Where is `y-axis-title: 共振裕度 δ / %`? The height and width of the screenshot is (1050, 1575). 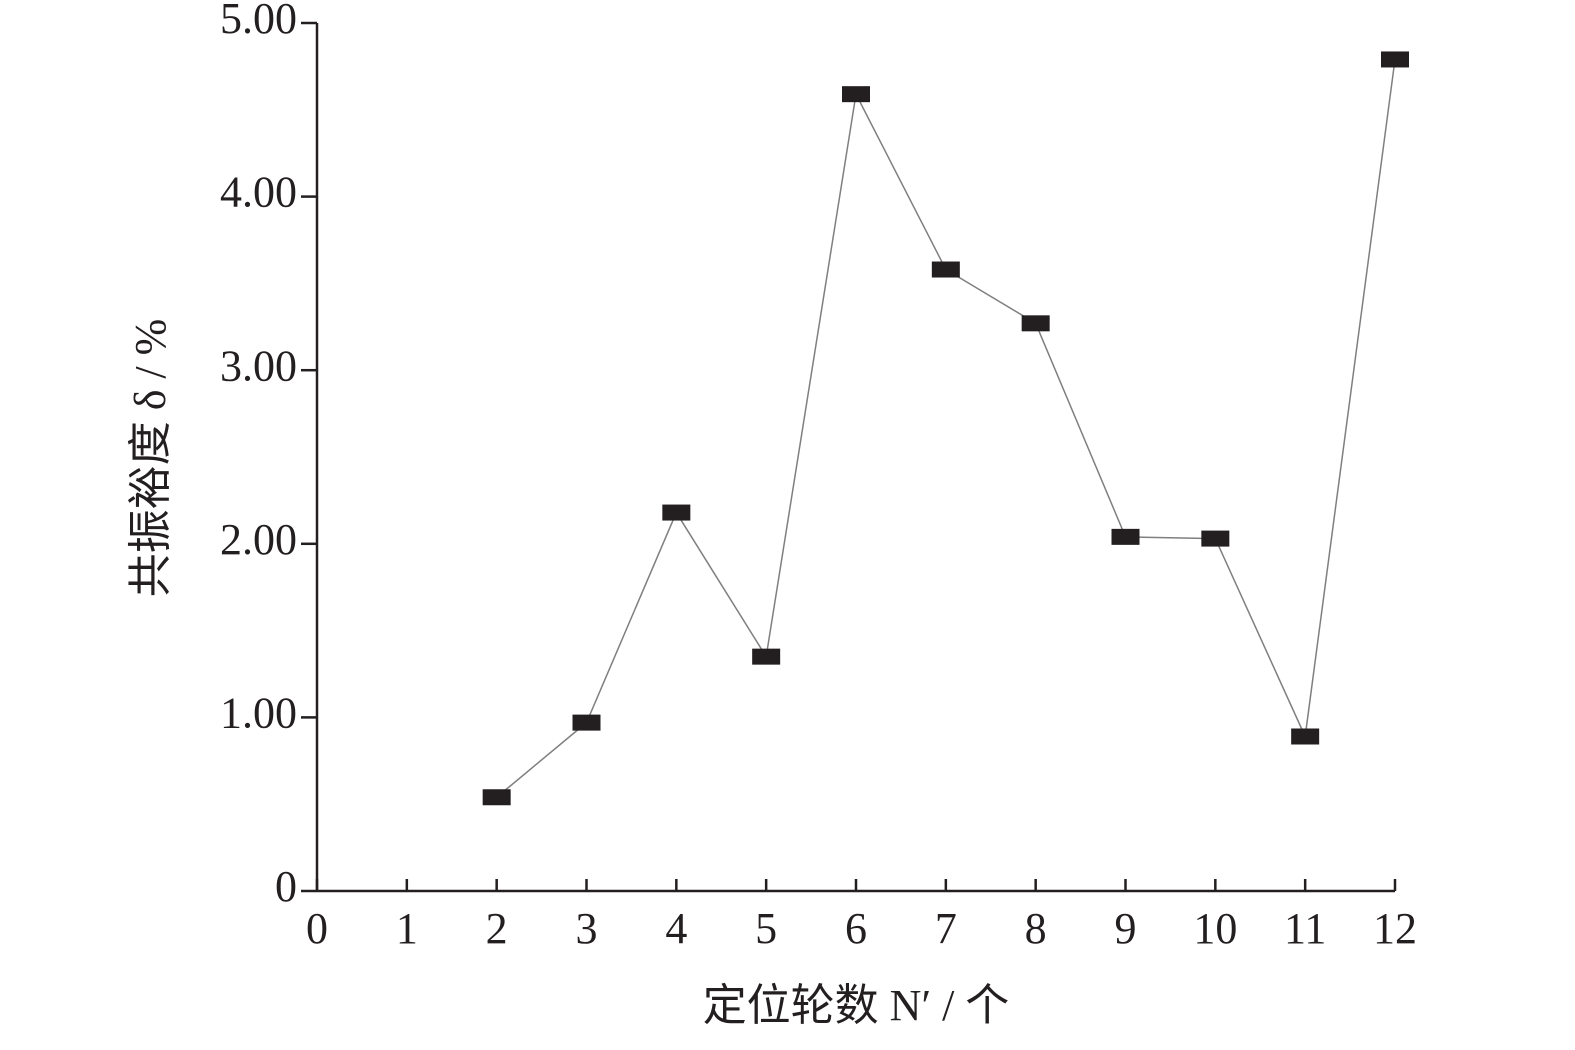 y-axis-title: 共振裕度 δ / % is located at coordinates (150, 458).